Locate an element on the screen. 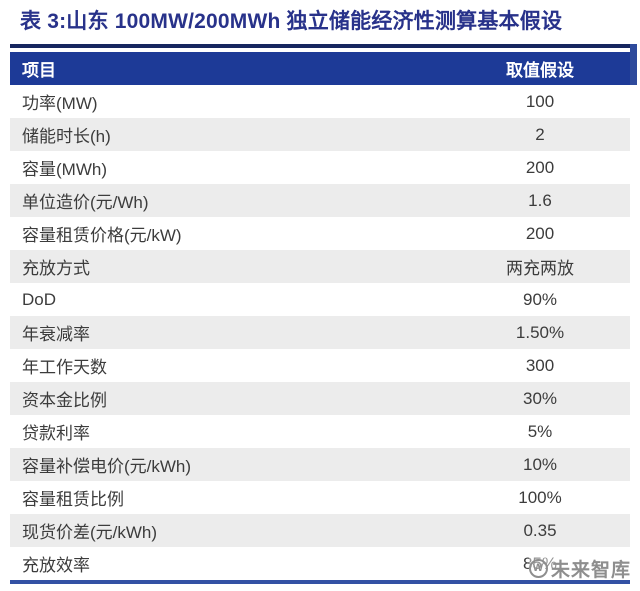  row-label: 容量(MWh) is located at coordinates (64, 169).